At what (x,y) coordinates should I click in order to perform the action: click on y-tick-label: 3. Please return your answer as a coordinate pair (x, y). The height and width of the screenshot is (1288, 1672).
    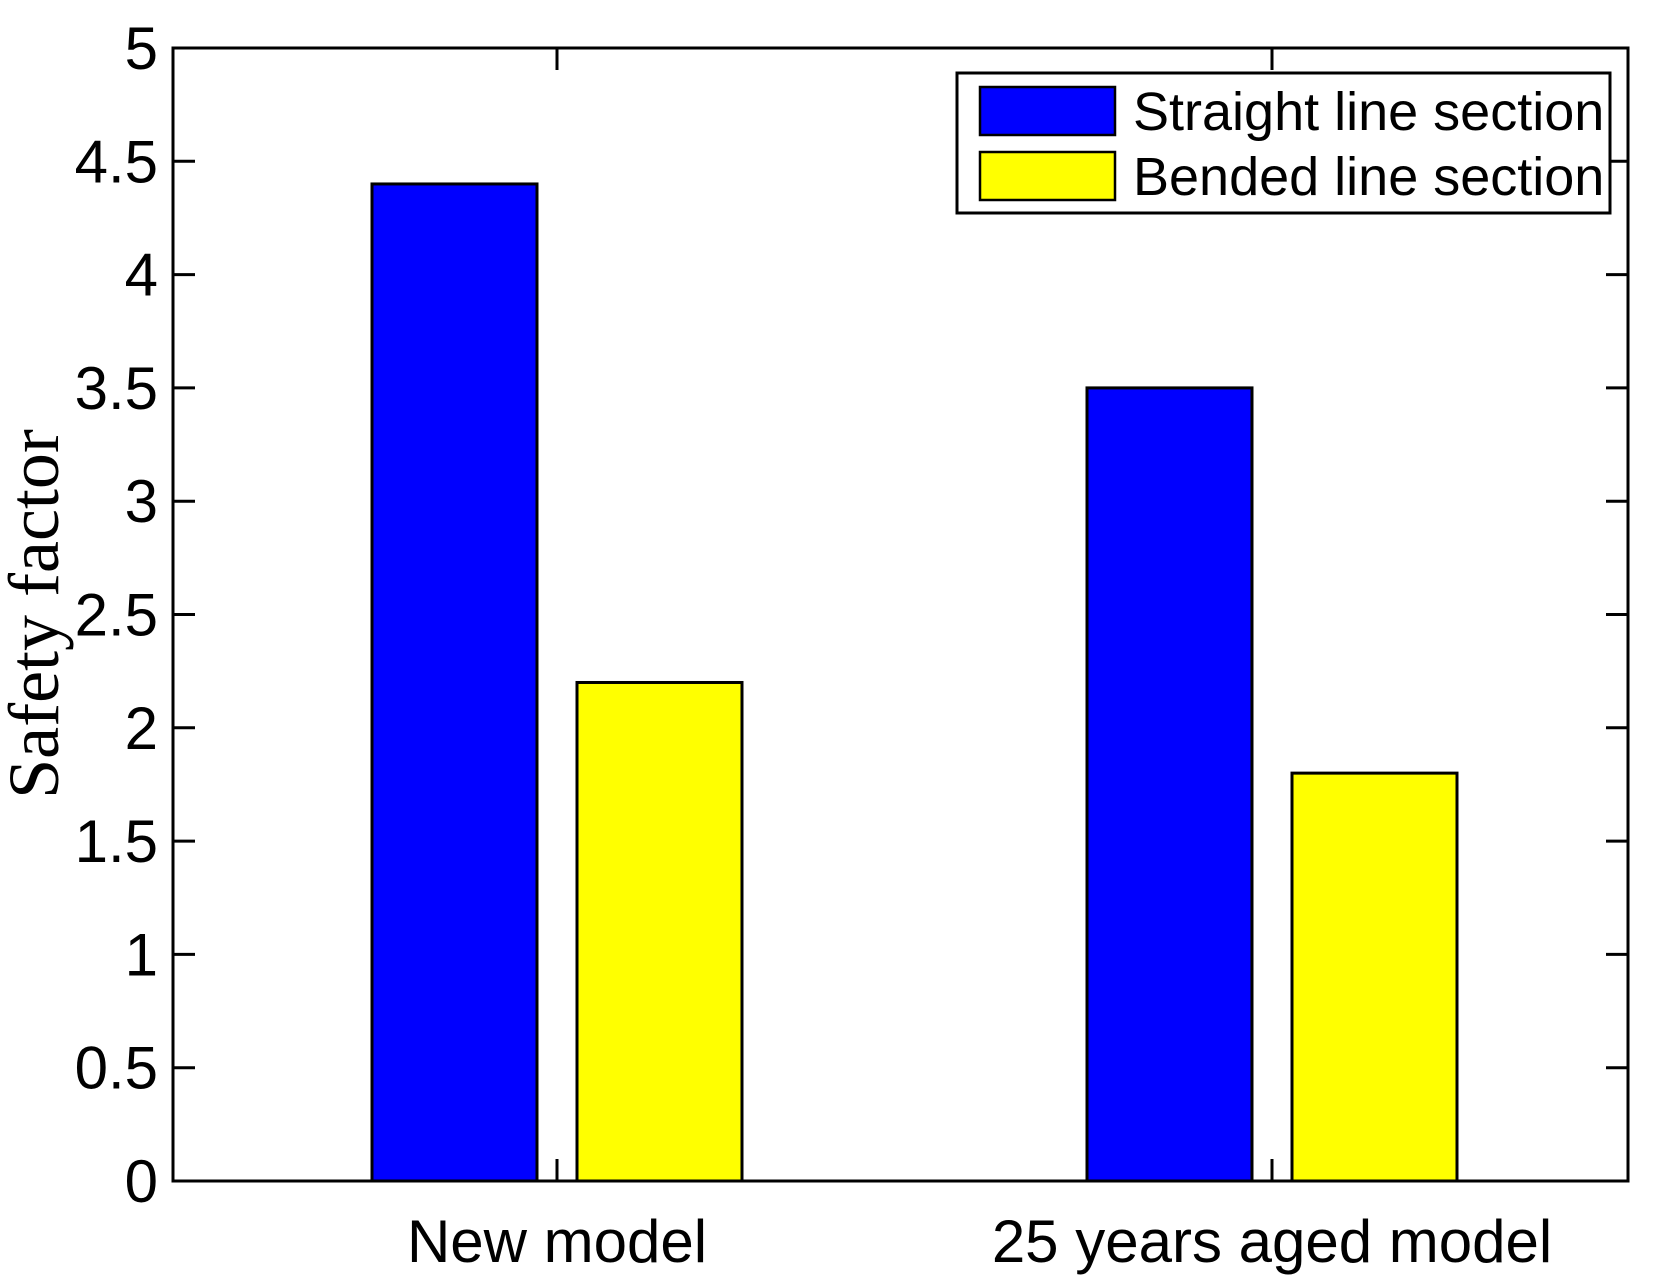
    Looking at the image, I should click on (141, 501).